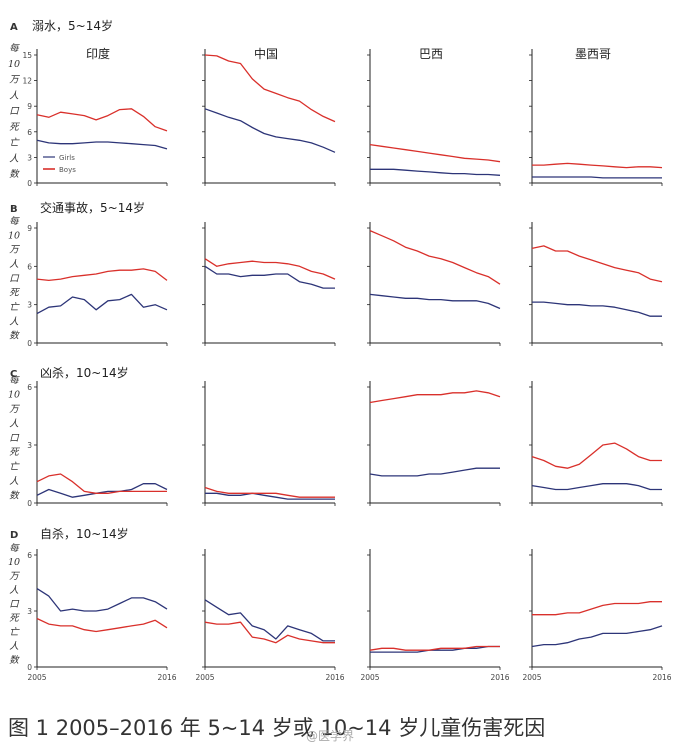  What do you see at coordinates (431, 54) in the screenshot?
I see `facet-title: 巴西` at bounding box center [431, 54].